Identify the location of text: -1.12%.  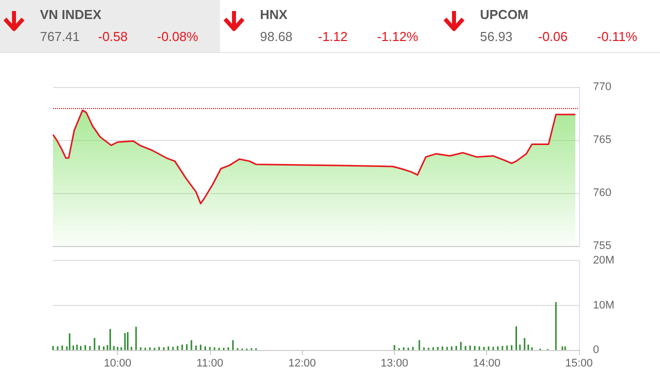
(397, 36).